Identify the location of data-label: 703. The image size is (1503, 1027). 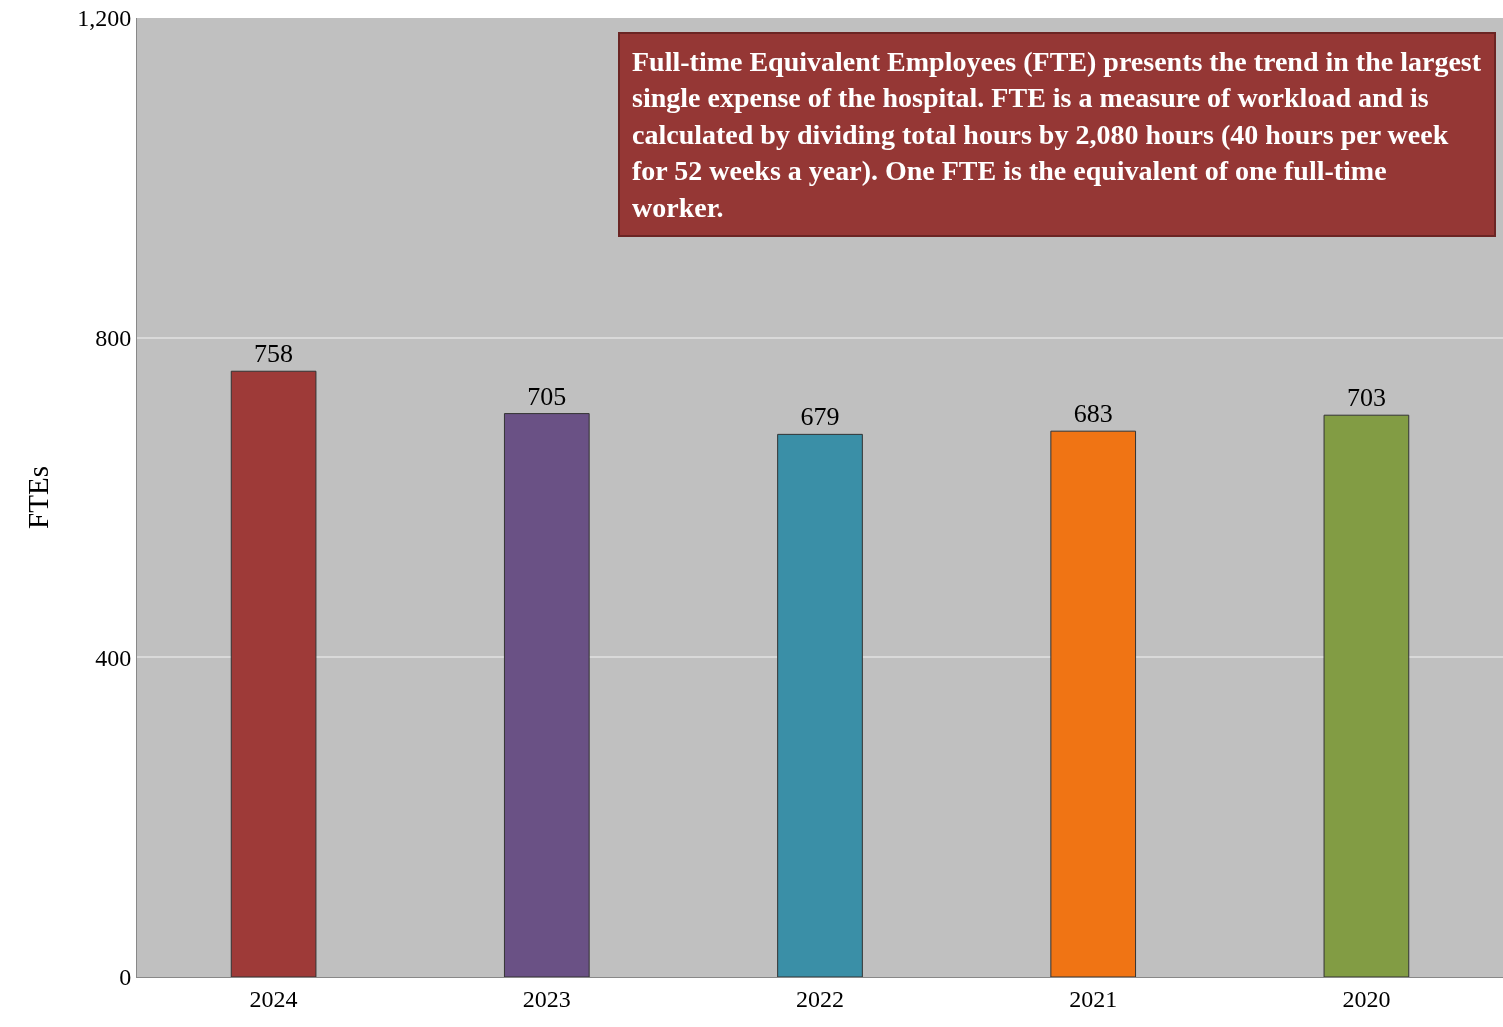
(1366, 398).